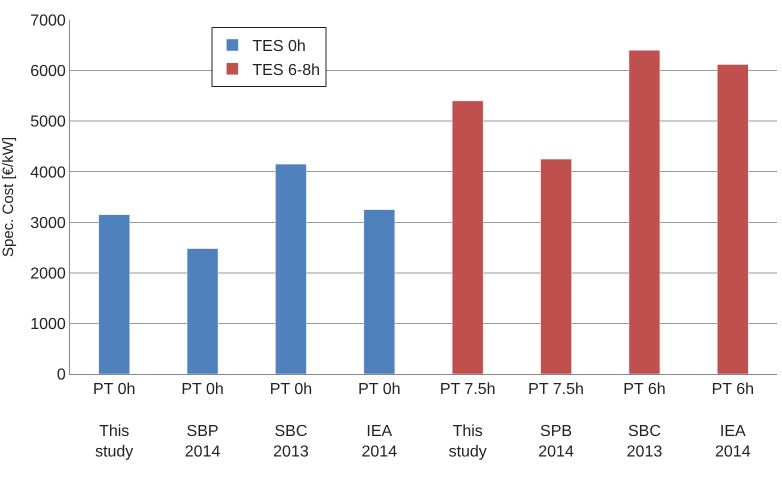 The image size is (782, 494). Describe the element at coordinates (48, 122) in the screenshot. I see `y-tick-label: 5000` at that location.